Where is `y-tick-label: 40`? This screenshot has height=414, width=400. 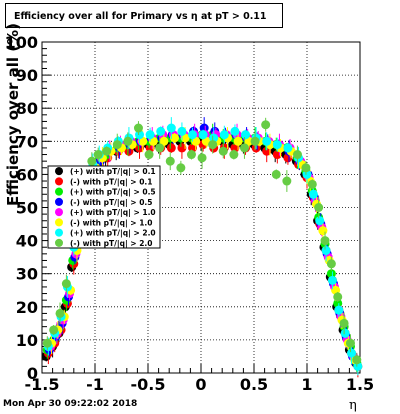 y-tick-label: 40 is located at coordinates (27, 241).